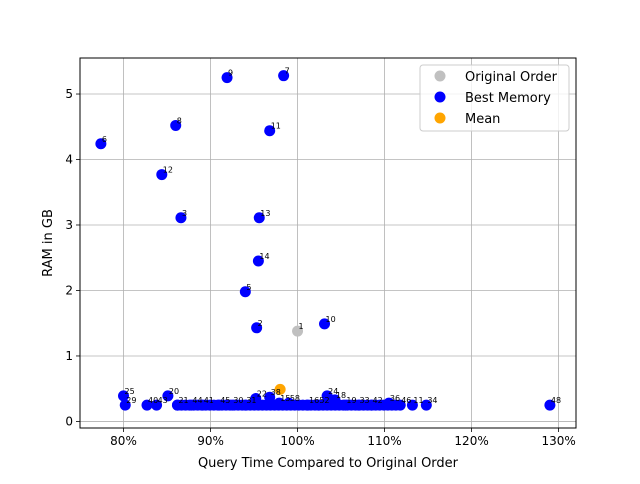 The width and height of the screenshot is (640, 484). Describe the element at coordinates (471, 441) in the screenshot. I see `x-tick-label: 120%` at that location.